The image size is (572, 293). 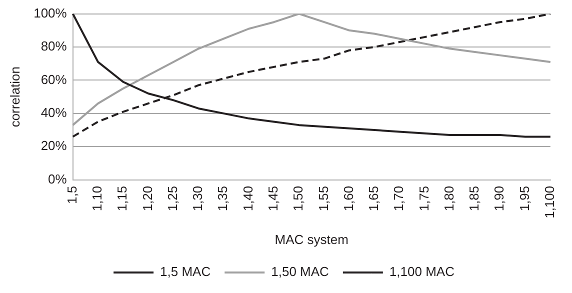 What do you see at coordinates (222, 199) in the screenshot?
I see `x-tick-label: 1,35` at bounding box center [222, 199].